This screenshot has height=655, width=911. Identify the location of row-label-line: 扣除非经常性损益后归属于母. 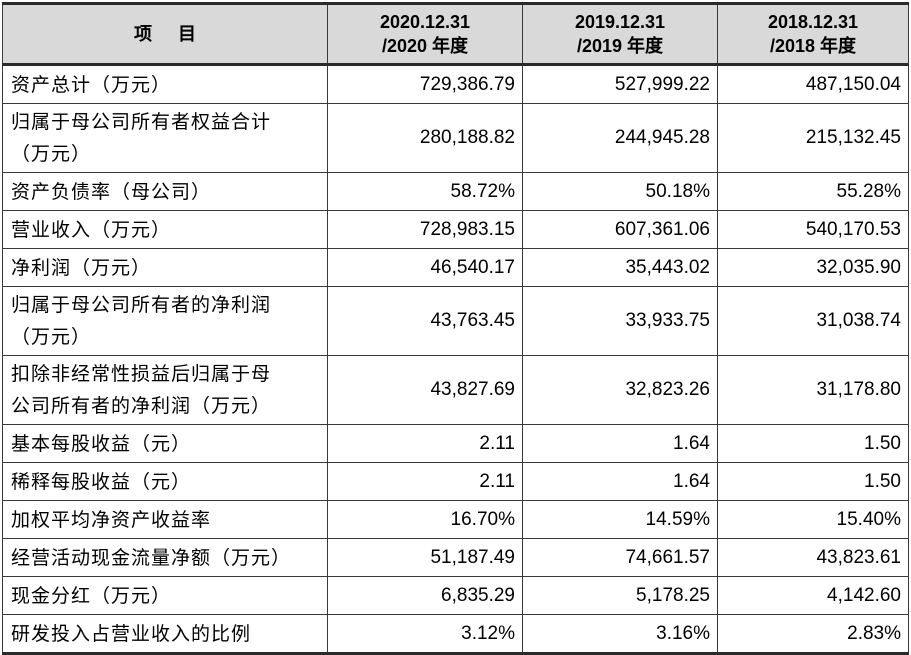
(141, 374).